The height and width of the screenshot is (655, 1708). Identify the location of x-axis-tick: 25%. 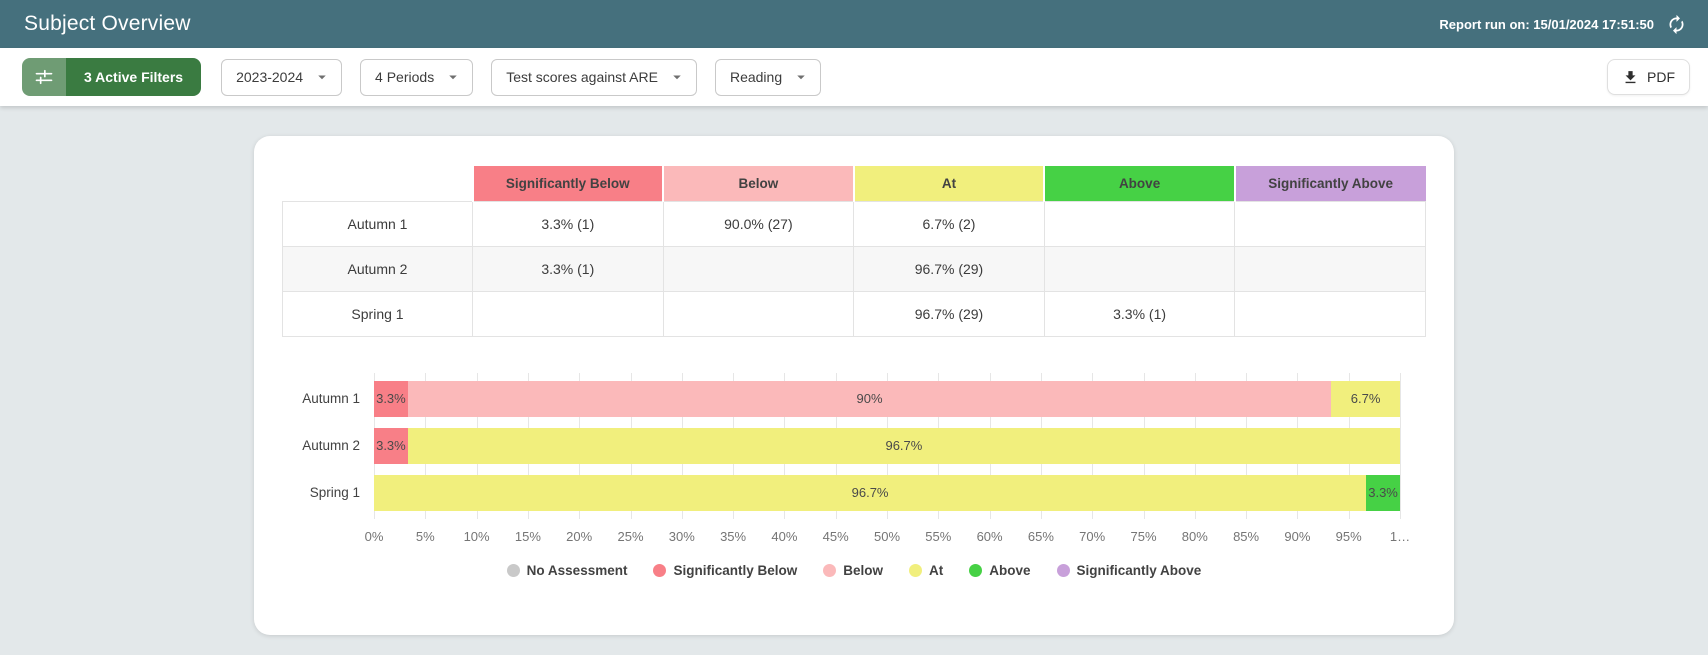
(630, 536).